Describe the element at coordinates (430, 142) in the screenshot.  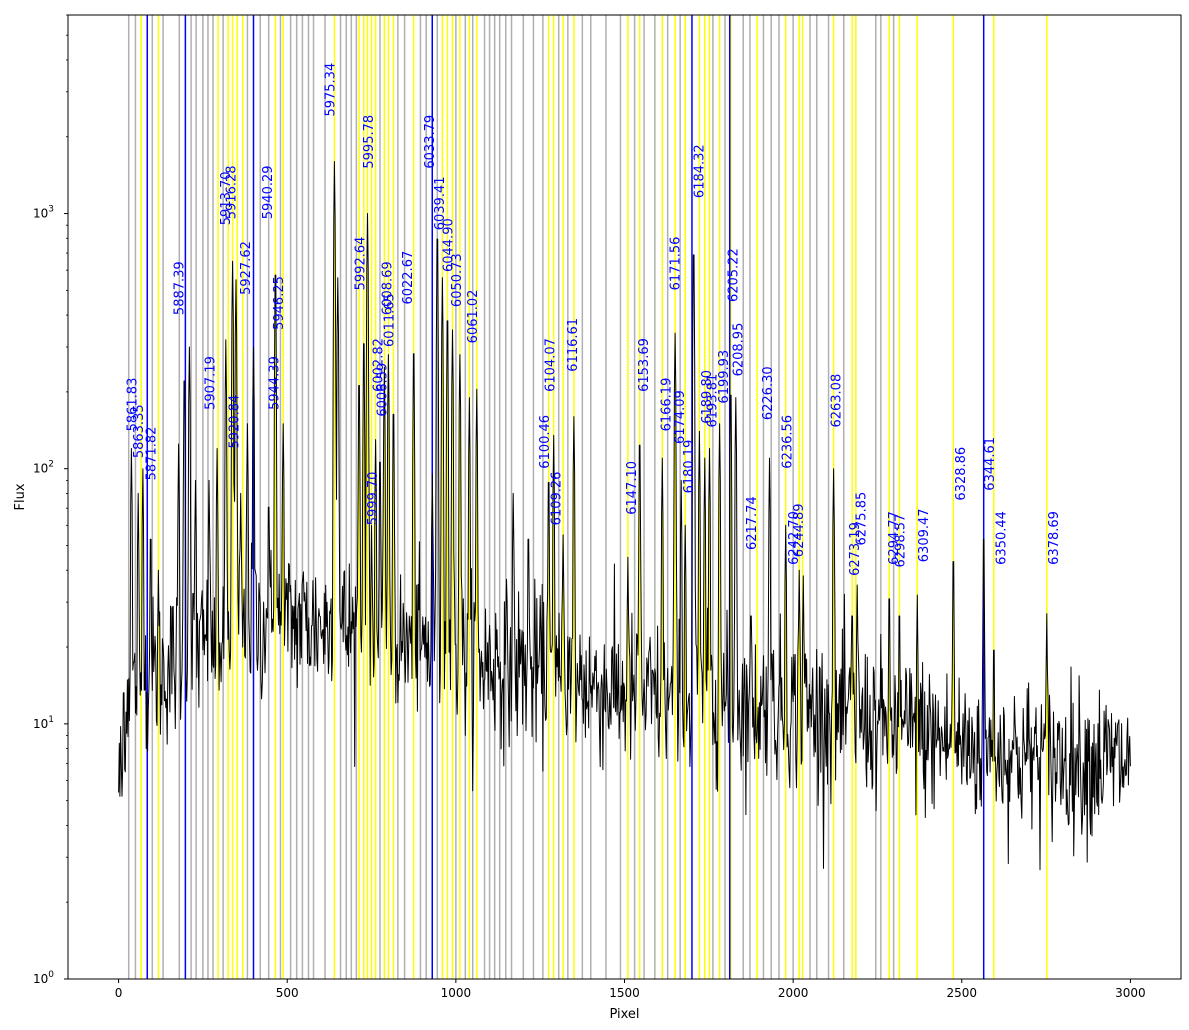
I see `line-label: 6033.79` at that location.